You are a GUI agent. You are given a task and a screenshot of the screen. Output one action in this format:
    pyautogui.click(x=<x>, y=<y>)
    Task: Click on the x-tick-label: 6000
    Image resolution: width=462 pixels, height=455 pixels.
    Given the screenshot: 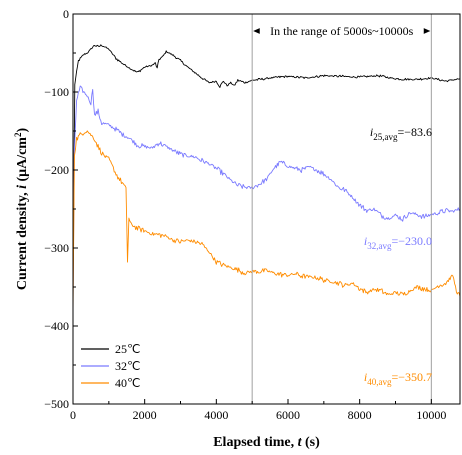 What is the action you would take?
    pyautogui.click(x=288, y=415)
    